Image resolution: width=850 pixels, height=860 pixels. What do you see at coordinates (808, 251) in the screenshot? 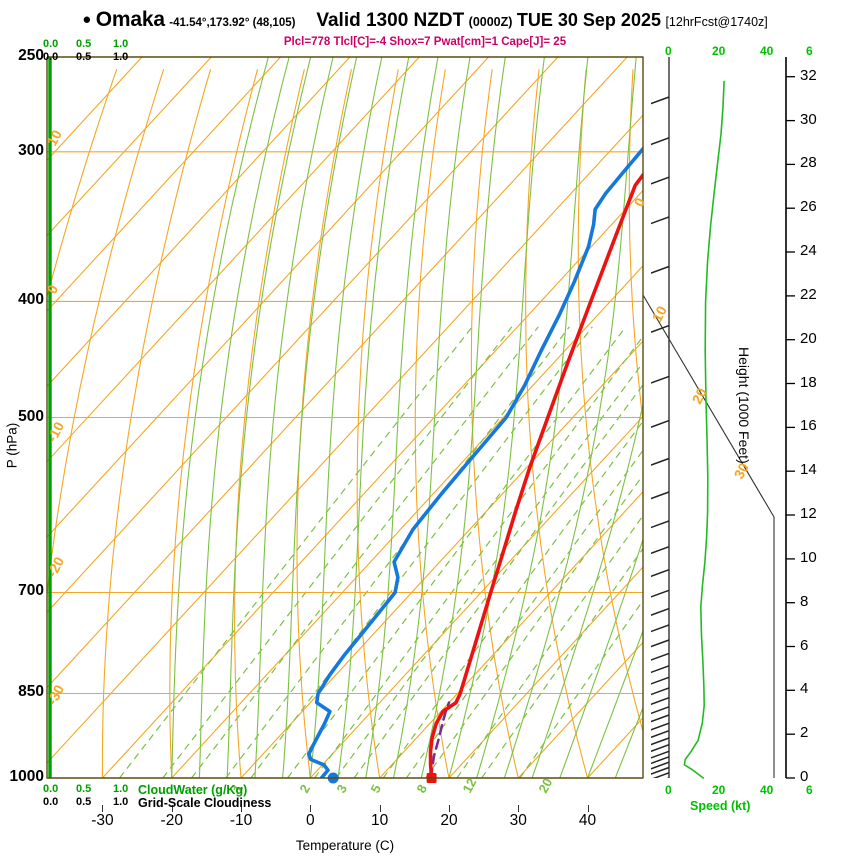
I see `height-tick: 24` at bounding box center [808, 251].